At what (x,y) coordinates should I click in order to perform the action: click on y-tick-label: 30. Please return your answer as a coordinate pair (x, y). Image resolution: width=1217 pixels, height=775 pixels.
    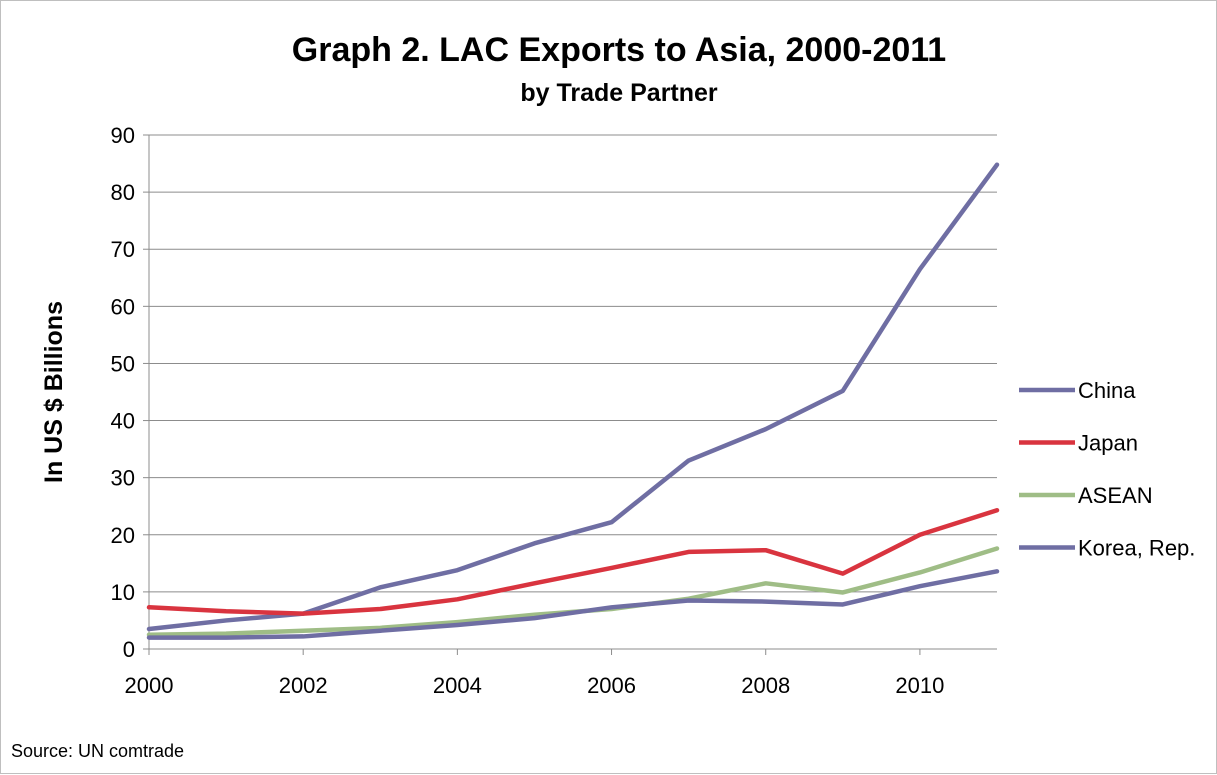
    Looking at the image, I should click on (123, 478).